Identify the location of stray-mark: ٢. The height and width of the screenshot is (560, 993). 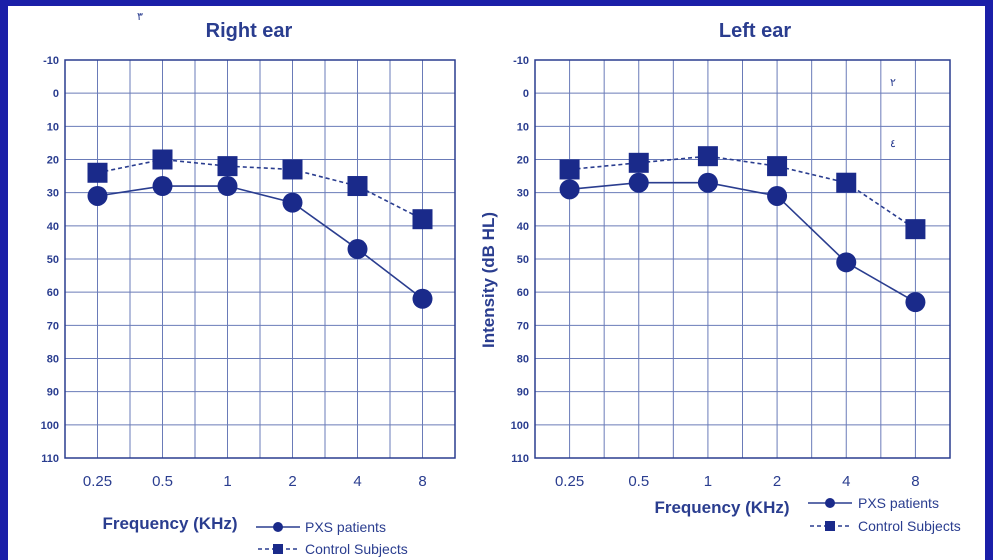
(893, 83).